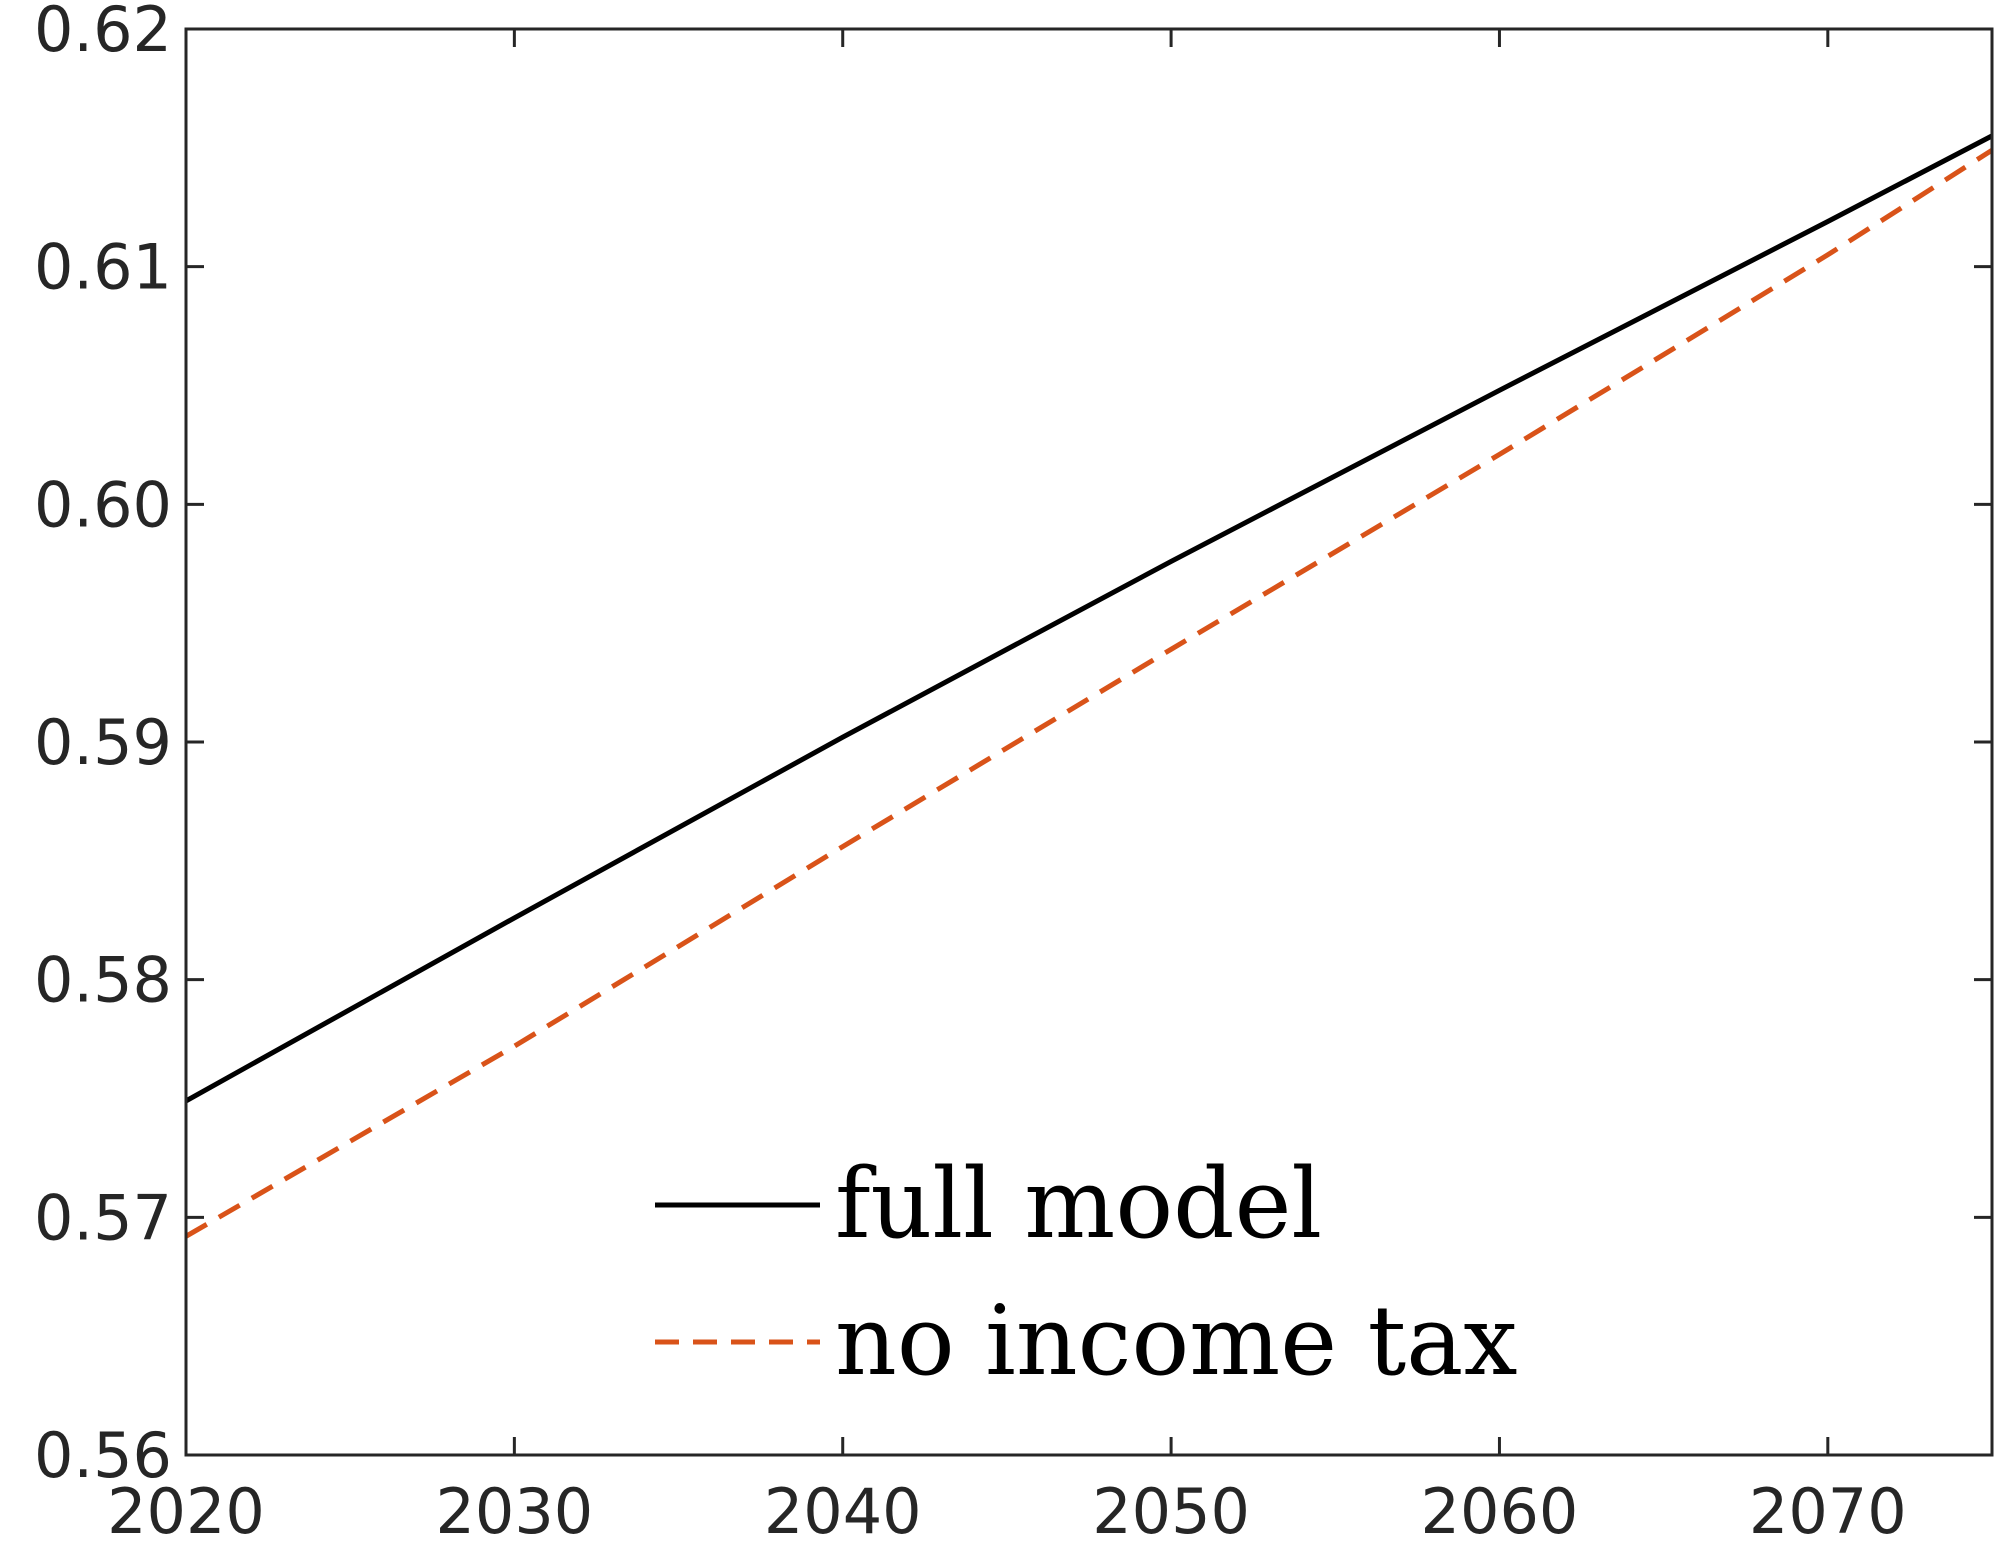 Image resolution: width=1996 pixels, height=1554 pixels. What do you see at coordinates (103, 267) in the screenshot?
I see `y-tick-label: 0.61` at bounding box center [103, 267].